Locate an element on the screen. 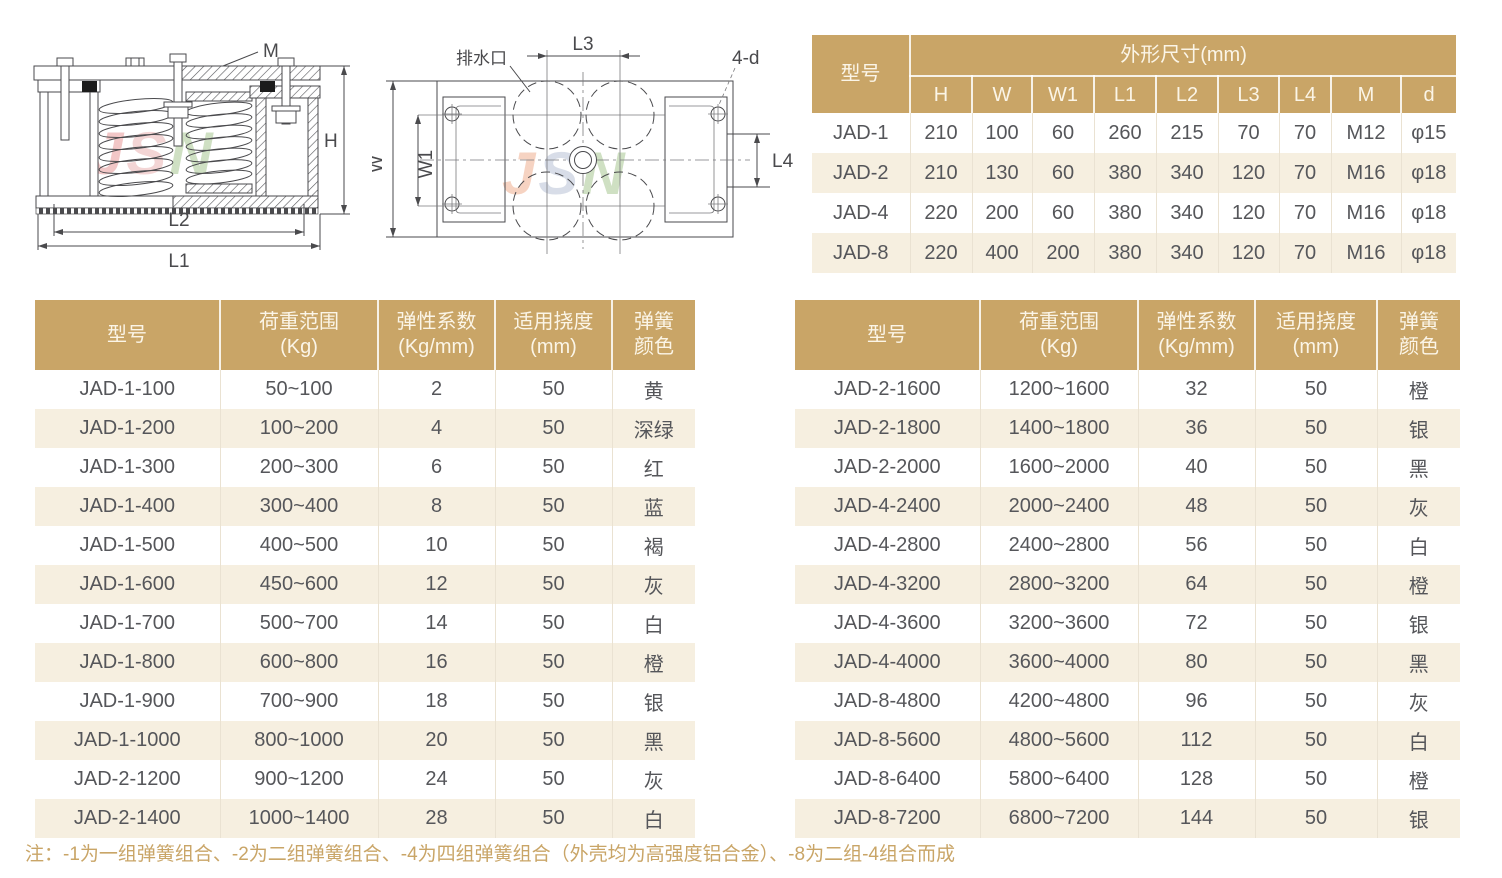  table-cell: 800~1000 is located at coordinates (299, 740).